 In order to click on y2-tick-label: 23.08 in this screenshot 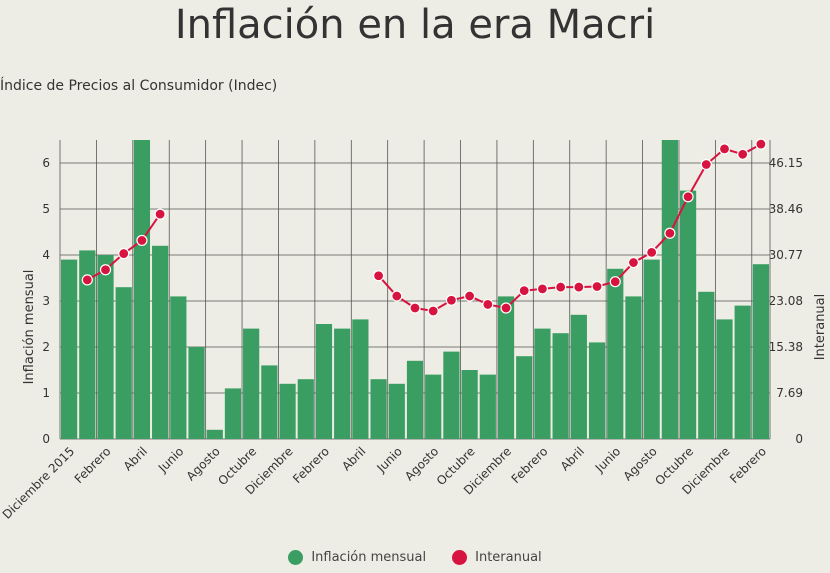, I will do `click(786, 301)`.